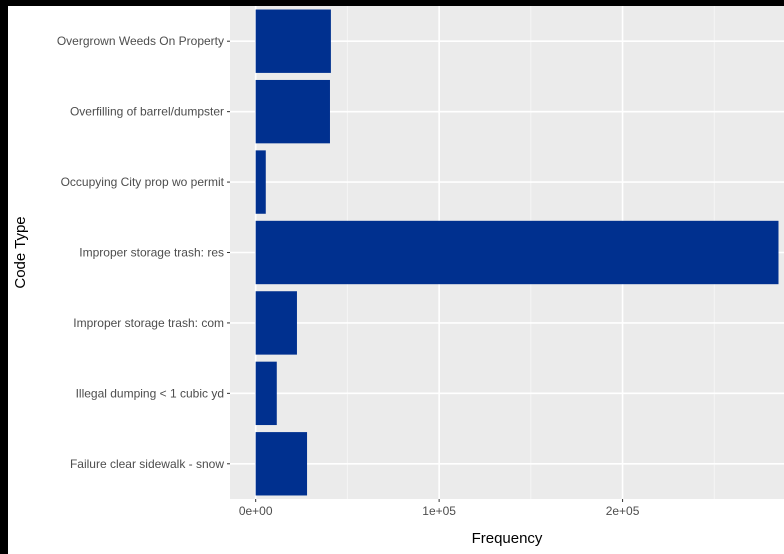 Image resolution: width=784 pixels, height=554 pixels. What do you see at coordinates (256, 511) in the screenshot?
I see `x-tick-label: 0e+00` at bounding box center [256, 511].